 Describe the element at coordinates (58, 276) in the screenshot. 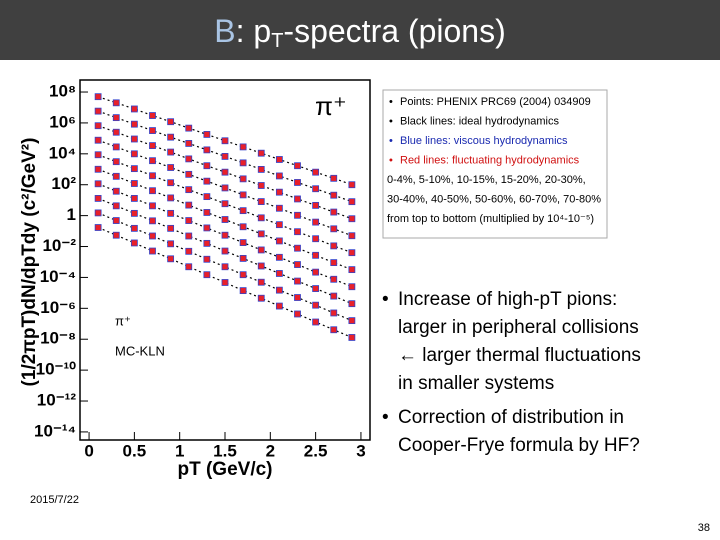

I see `y-tick-label: 10⁻⁴` at that location.